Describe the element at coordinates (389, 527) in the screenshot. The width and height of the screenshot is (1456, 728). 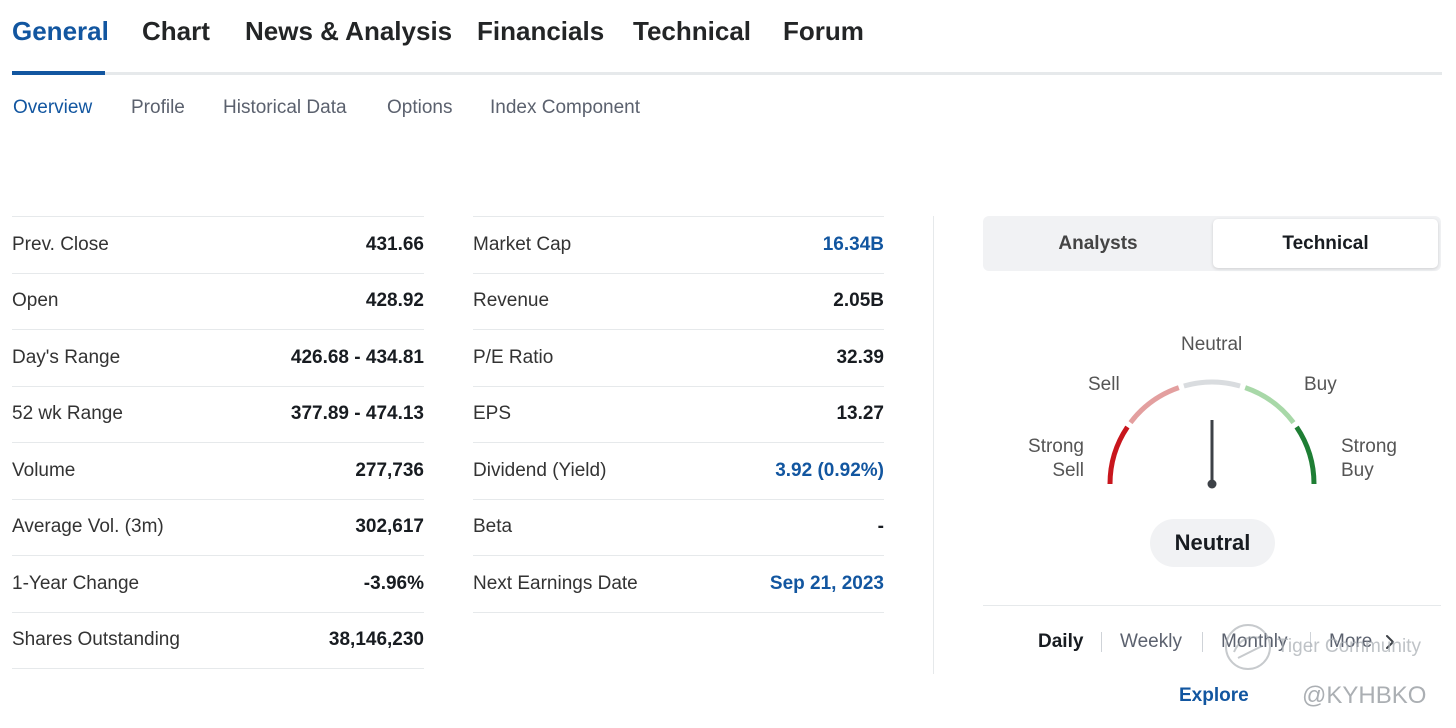
I see `stat-value: 302,617` at that location.